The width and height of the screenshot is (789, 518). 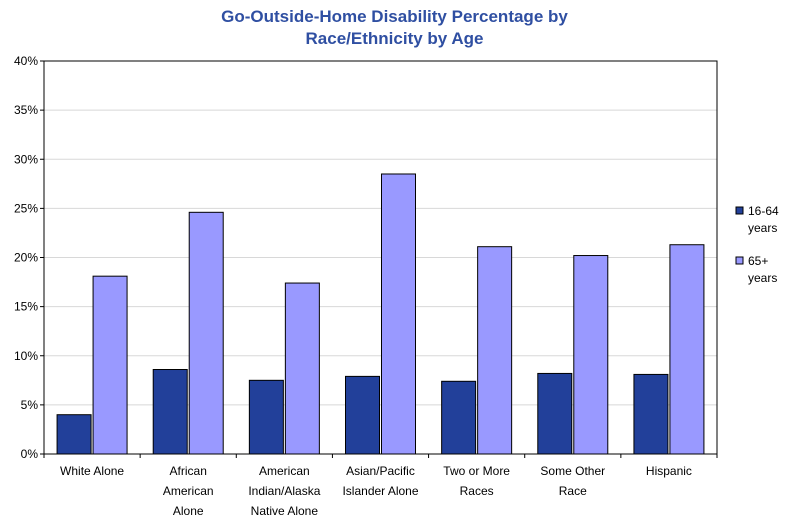 What do you see at coordinates (669, 471) in the screenshot?
I see `x-category-label: Hispanic` at bounding box center [669, 471].